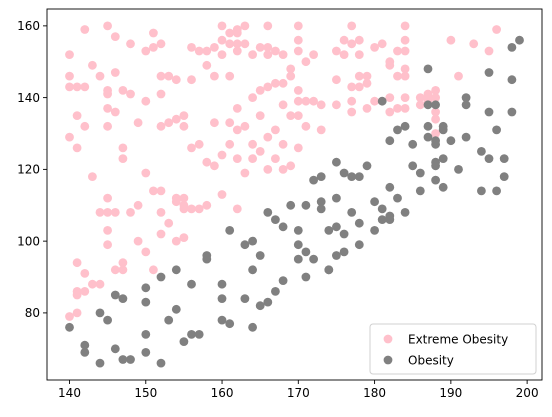 Image resolution: width=552 pixels, height=417 pixels. What do you see at coordinates (222, 393) in the screenshot?
I see `x-tick-label: 160` at bounding box center [222, 393].